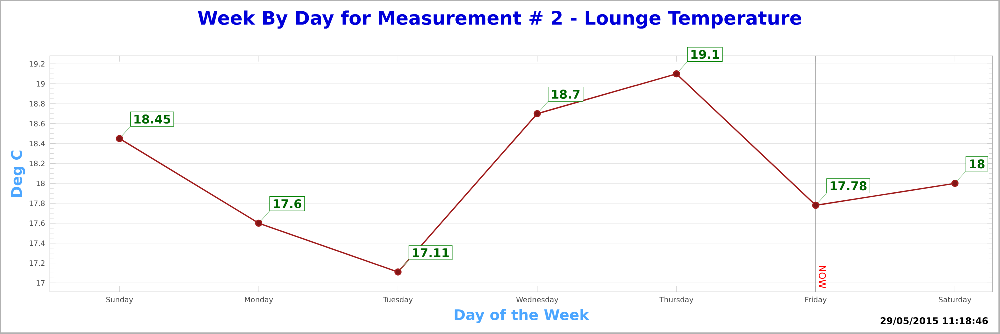 The width and height of the screenshot is (1000, 334). I want to click on data-label: 18, so click(977, 164).